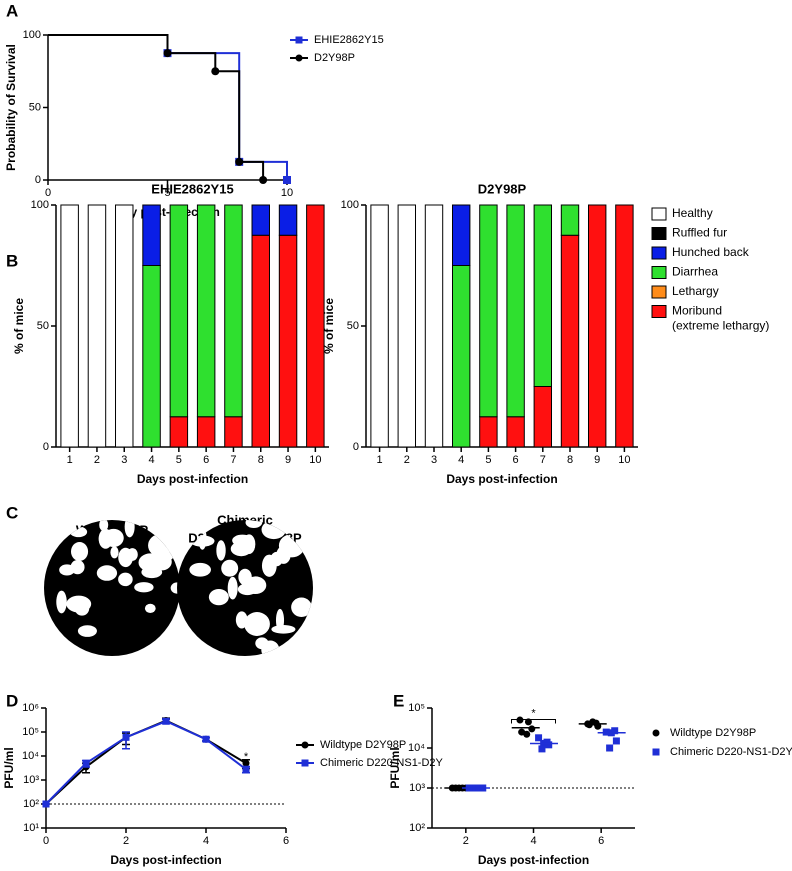 This screenshot has width=792, height=871. Describe the element at coordinates (382, 763) in the screenshot. I see `legend-label: Chimeric D220-NS1-D2Y` at that location.